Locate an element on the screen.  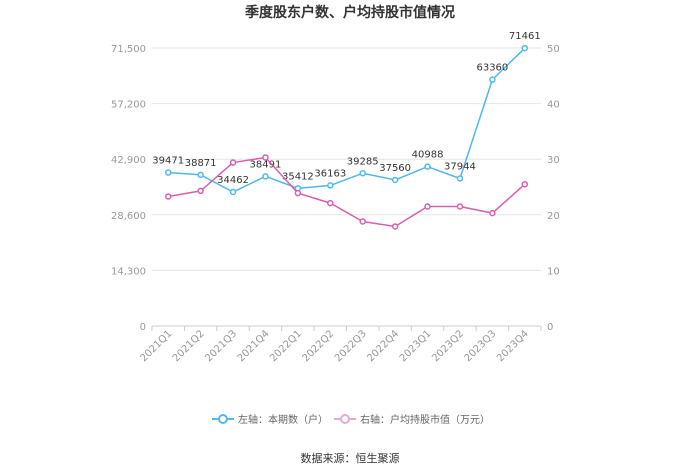
data-label-households: 38491 is located at coordinates (266, 164).